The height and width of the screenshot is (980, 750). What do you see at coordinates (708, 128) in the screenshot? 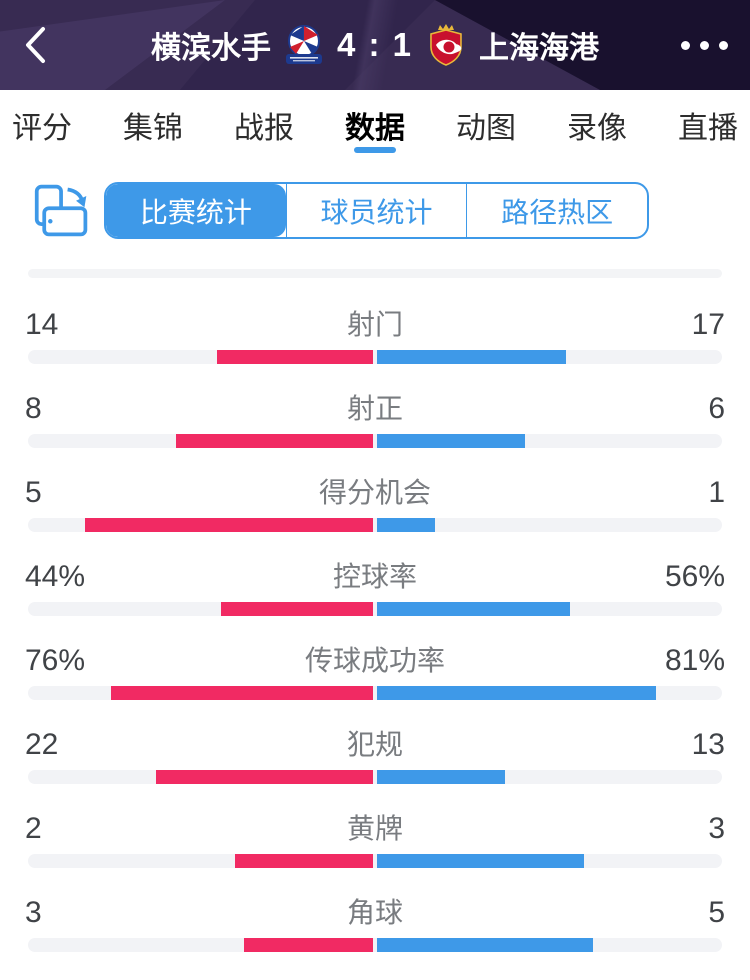
I see `tab-label: 直播` at bounding box center [708, 128].